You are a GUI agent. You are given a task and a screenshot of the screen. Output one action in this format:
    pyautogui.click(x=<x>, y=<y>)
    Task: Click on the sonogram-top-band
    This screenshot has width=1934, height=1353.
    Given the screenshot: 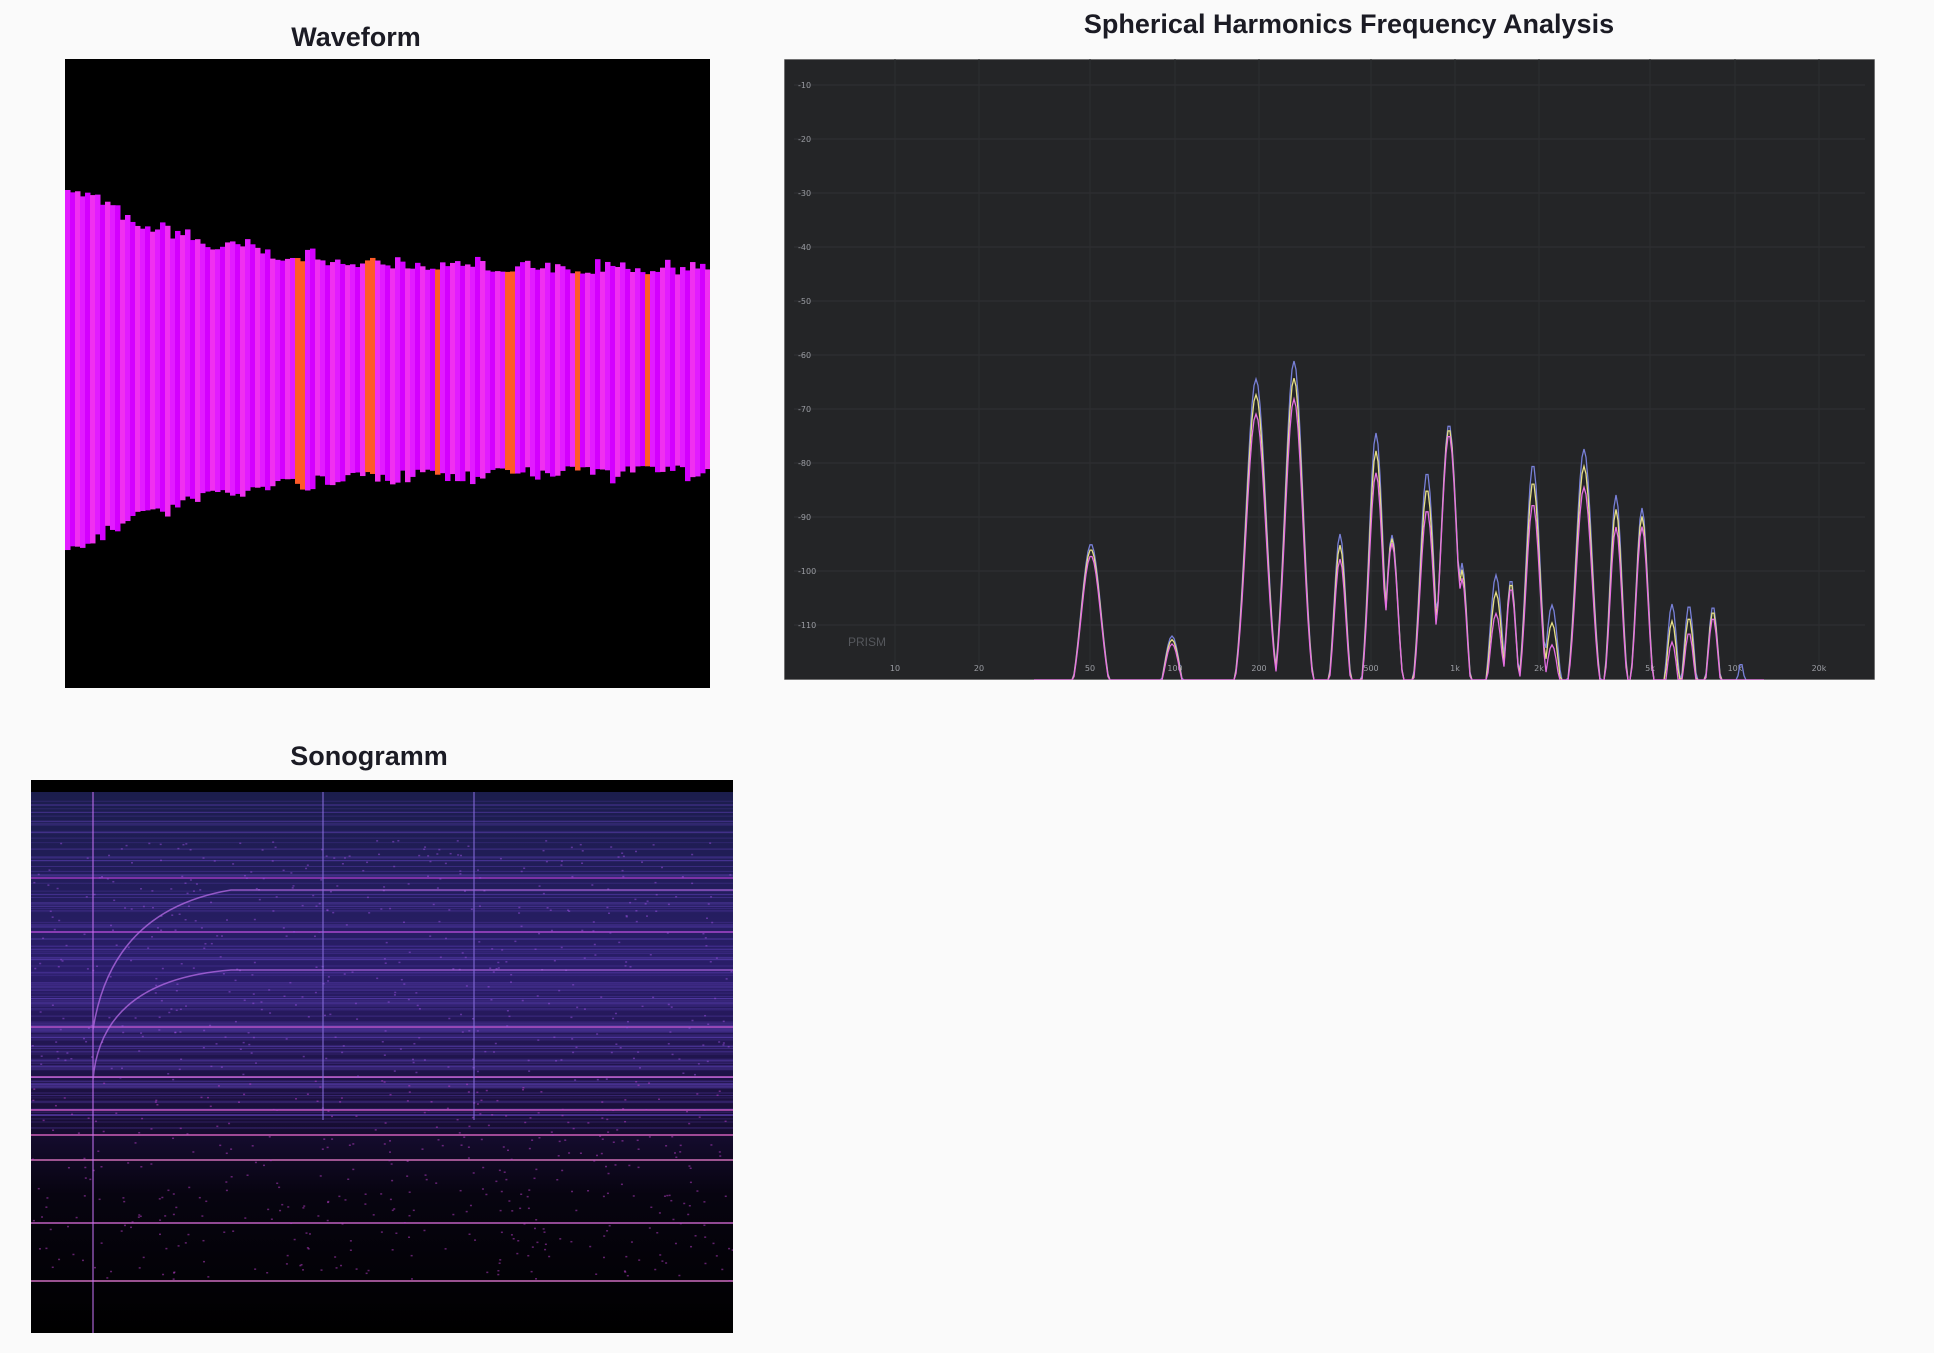 What is the action you would take?
    pyautogui.click(x=382, y=786)
    